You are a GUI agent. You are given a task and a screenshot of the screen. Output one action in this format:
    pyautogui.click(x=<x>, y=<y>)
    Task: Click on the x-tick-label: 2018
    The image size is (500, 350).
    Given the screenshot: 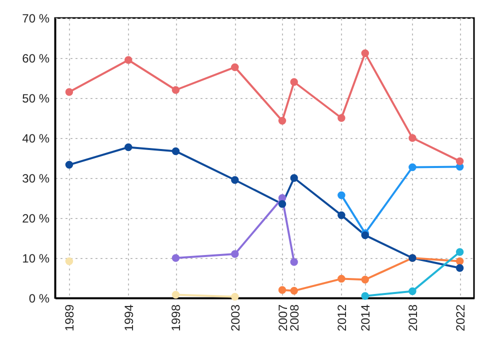 What is the action you would take?
    pyautogui.click(x=413, y=318)
    